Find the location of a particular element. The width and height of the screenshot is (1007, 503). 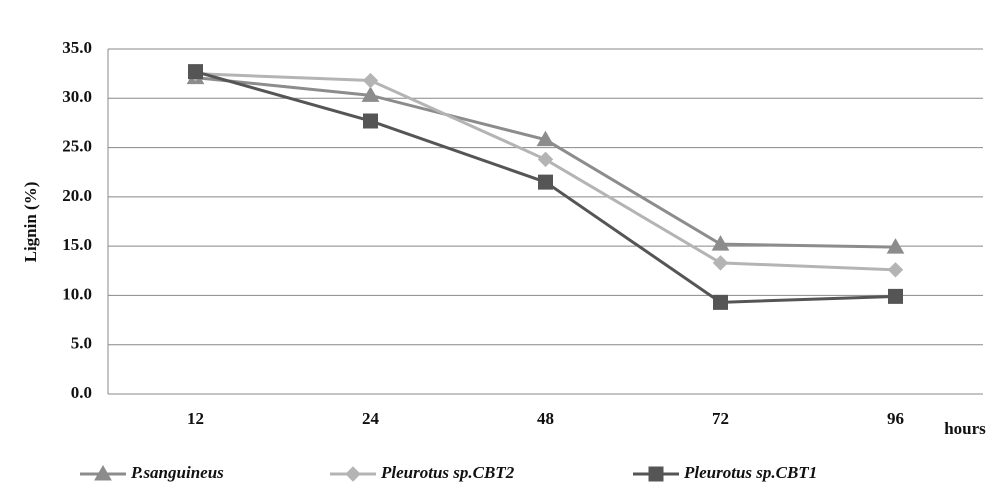

y-tick-label: 5.0 is located at coordinates (81, 343).